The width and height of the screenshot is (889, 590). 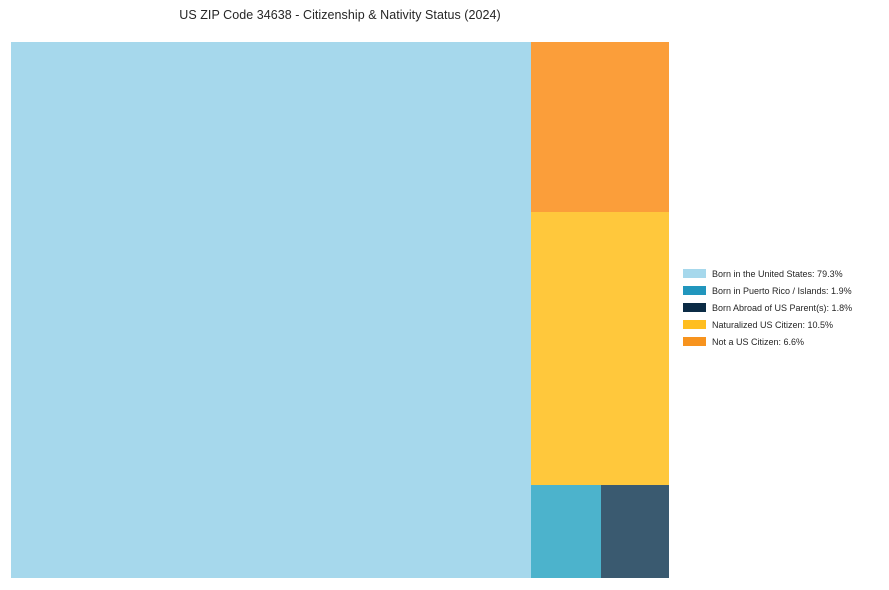 I want to click on legend-item-label: Born Abroad of US Parent(s): 1.8%, so click(x=782, y=307).